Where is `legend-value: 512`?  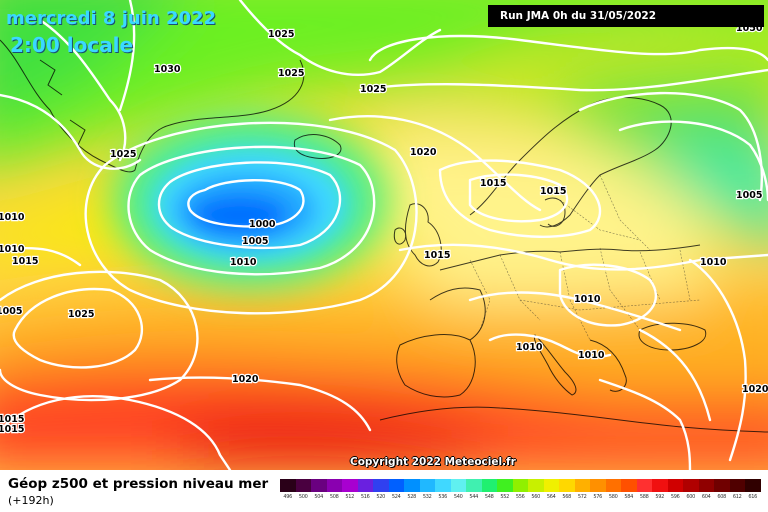 legend-value: 512 is located at coordinates (350, 497).